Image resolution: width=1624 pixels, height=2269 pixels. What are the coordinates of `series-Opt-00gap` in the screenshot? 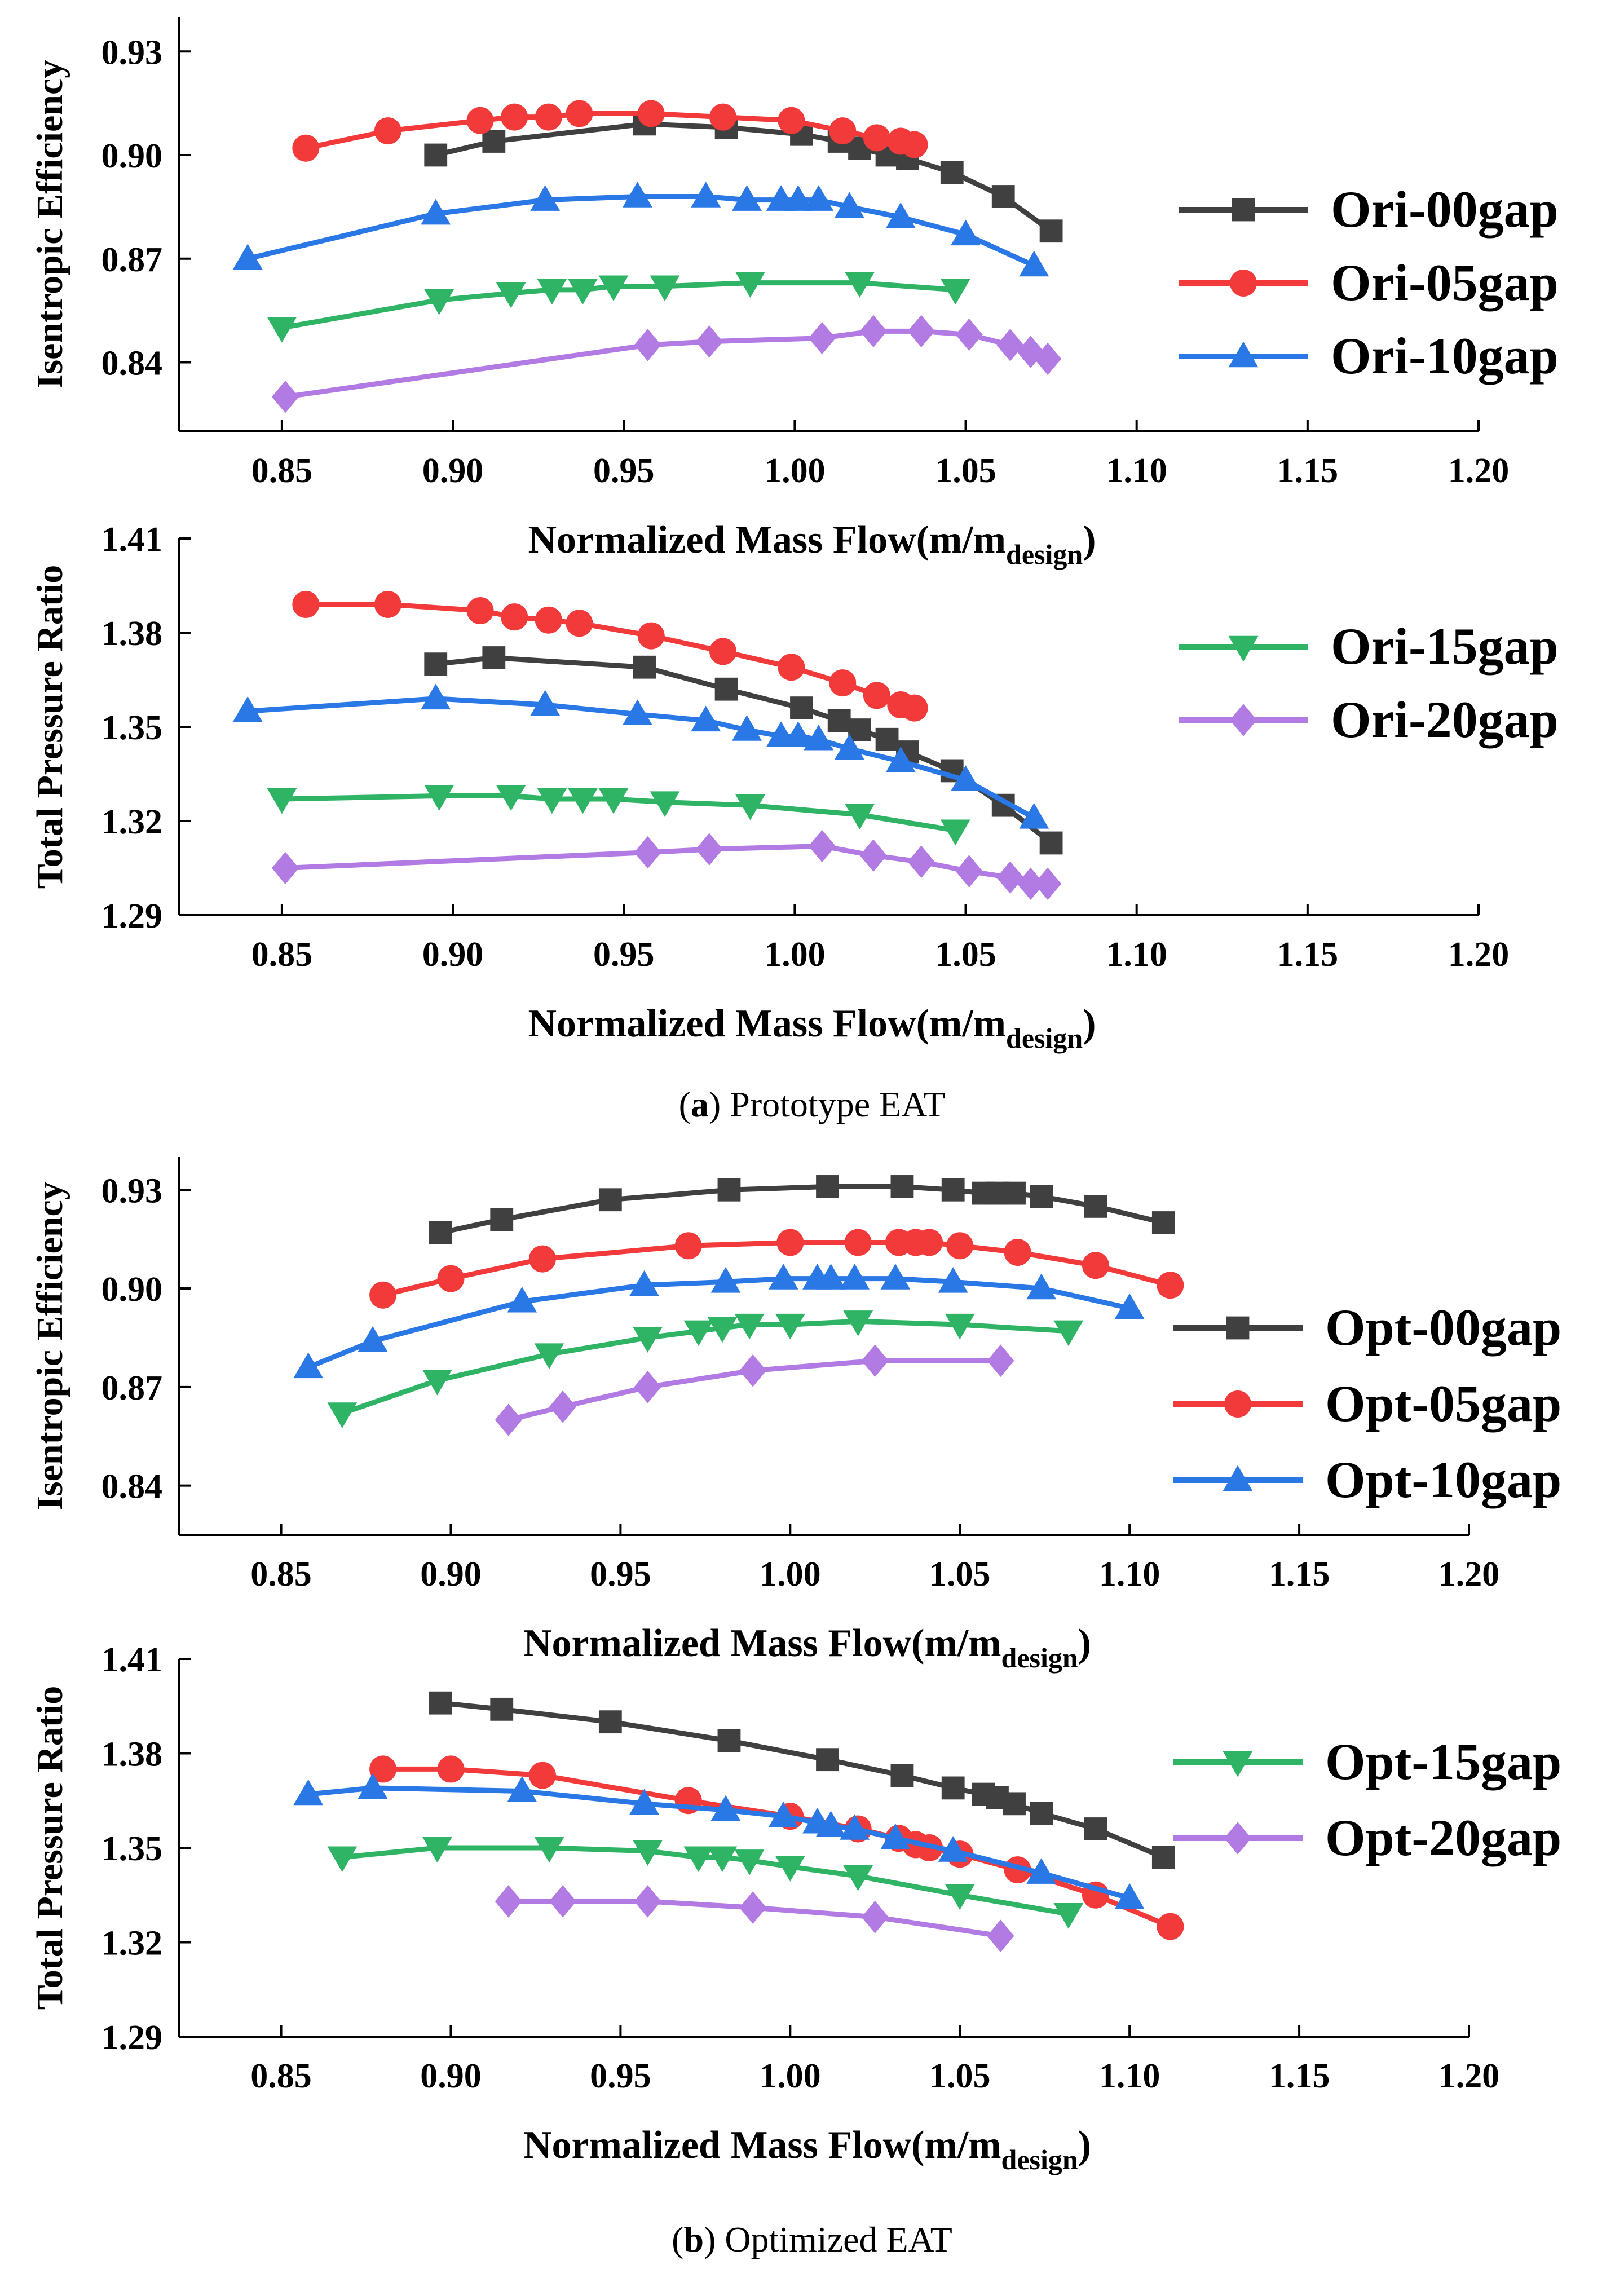 It's located at (802, 1780).